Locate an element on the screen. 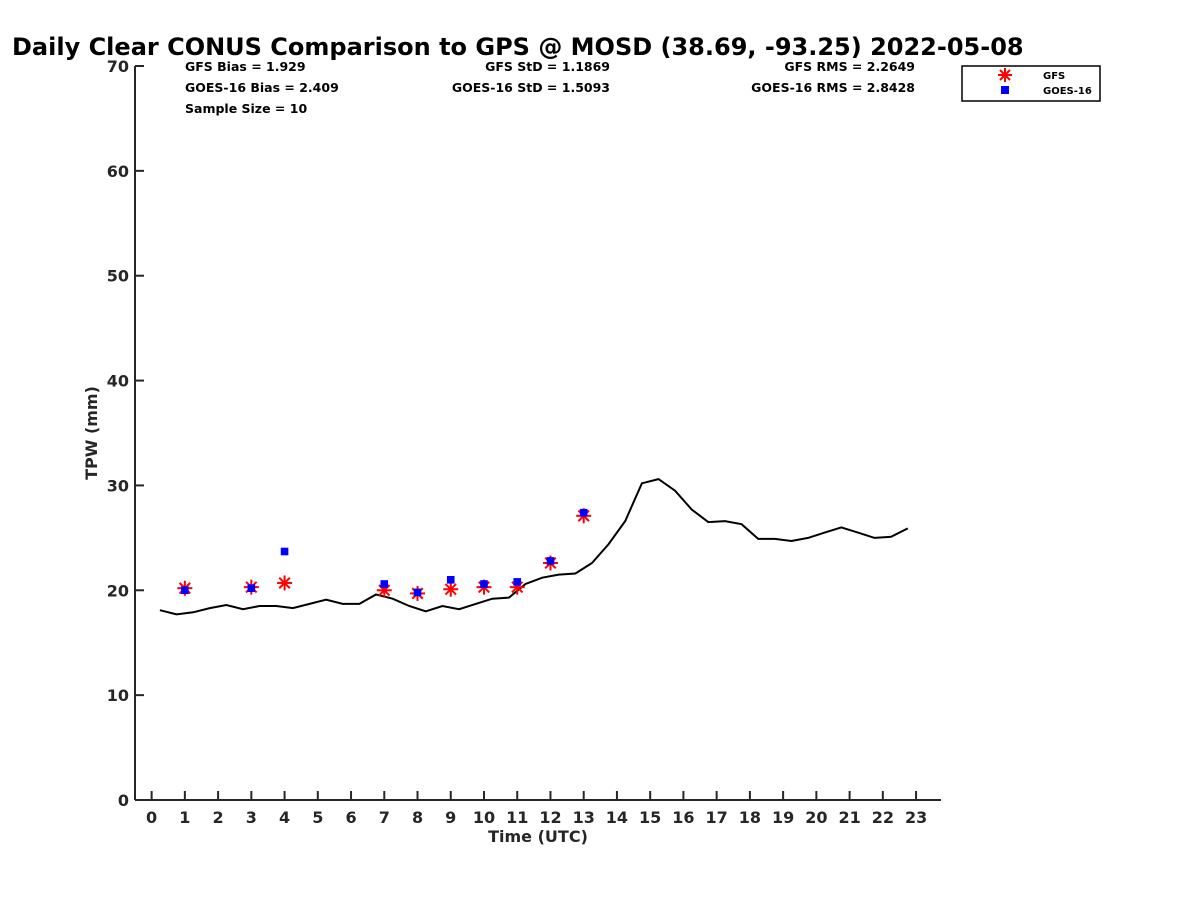 This screenshot has width=1200, height=900. x-tick-label: 17 is located at coordinates (717, 817).